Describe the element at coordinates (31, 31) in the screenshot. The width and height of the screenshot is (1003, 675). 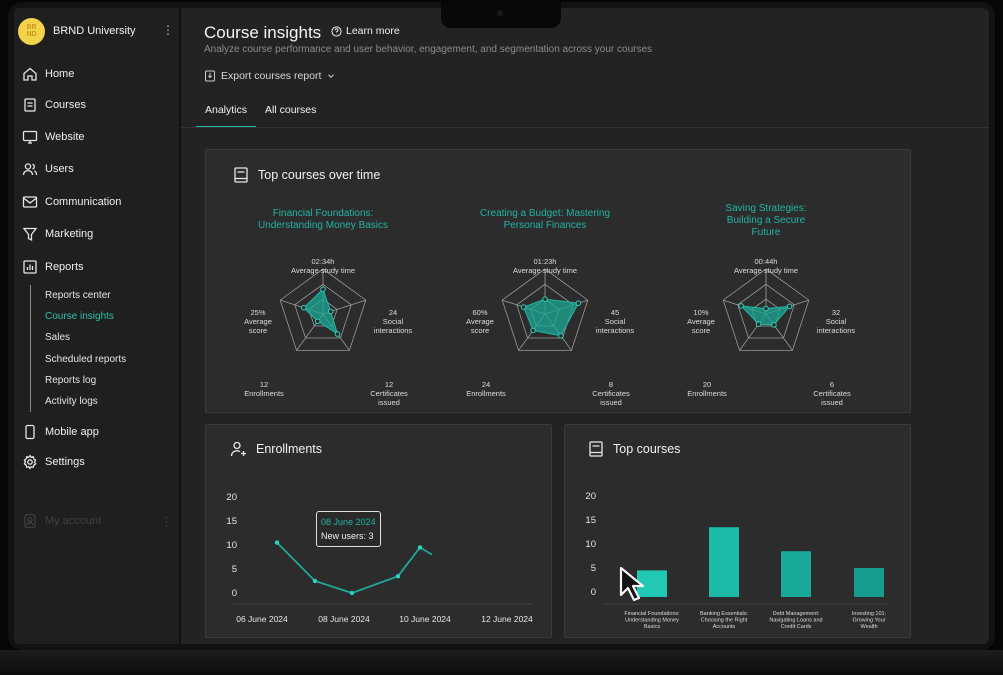
I see `brand-logo: BRND` at that location.